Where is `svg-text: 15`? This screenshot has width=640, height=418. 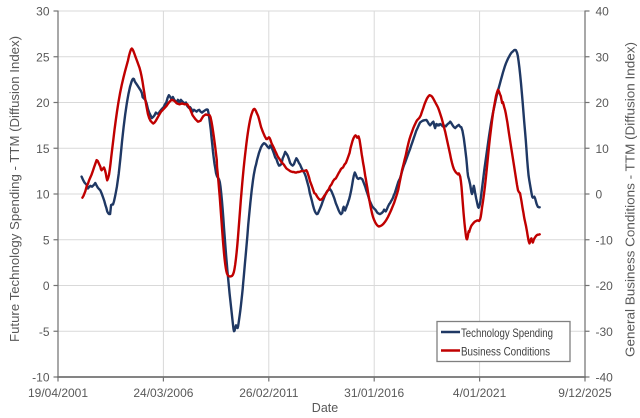
svg-text: 15 is located at coordinates (43, 149).